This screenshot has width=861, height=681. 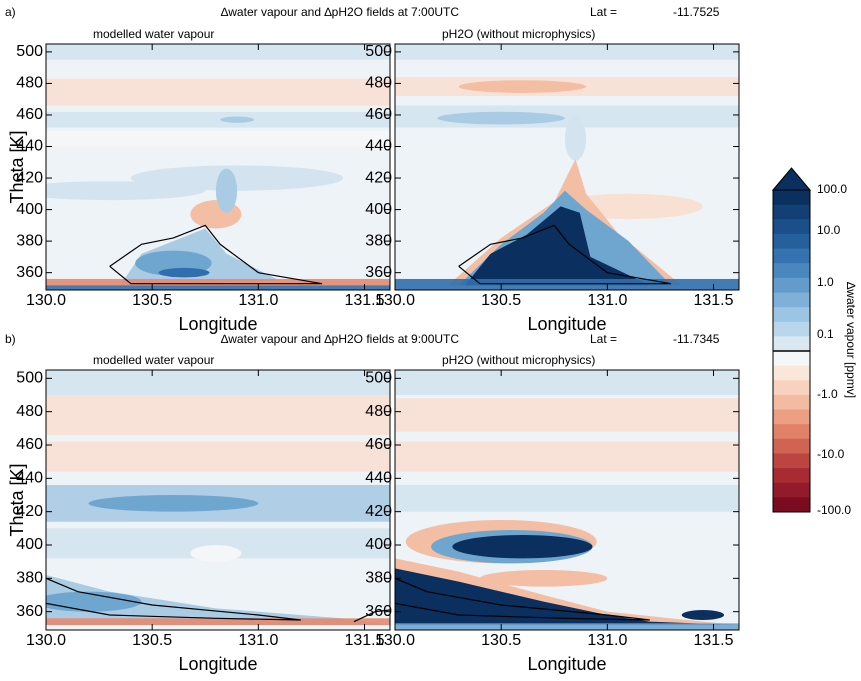 What do you see at coordinates (851, 340) in the screenshot?
I see `colorbar-label: ∆water vapour [ppmv]` at bounding box center [851, 340].